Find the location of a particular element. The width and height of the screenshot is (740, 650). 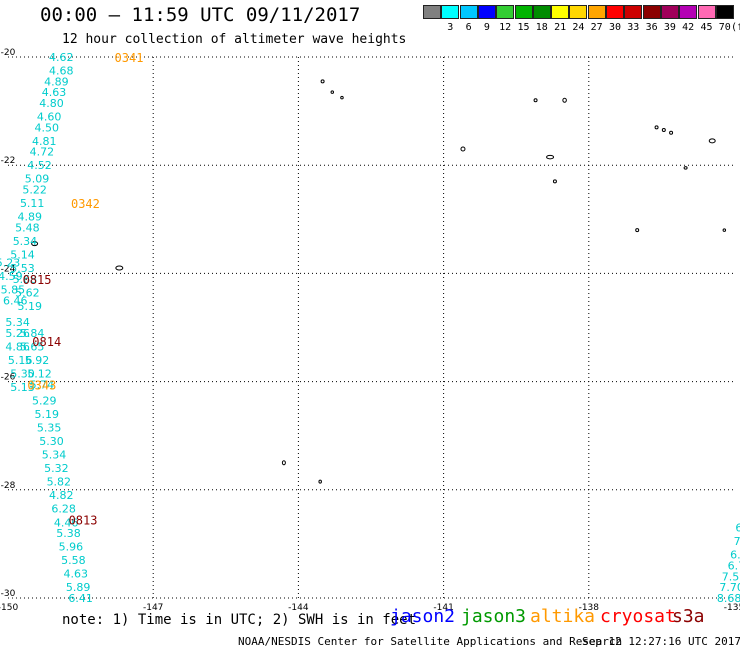

wave-height-value: 5.26 is located at coordinates (17, 333).